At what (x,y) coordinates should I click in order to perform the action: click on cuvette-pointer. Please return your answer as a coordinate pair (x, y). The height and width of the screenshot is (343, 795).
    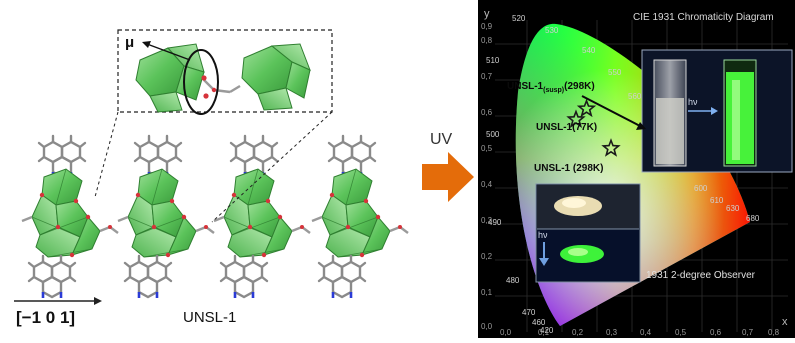
    Looking at the image, I should click on (611, 111).